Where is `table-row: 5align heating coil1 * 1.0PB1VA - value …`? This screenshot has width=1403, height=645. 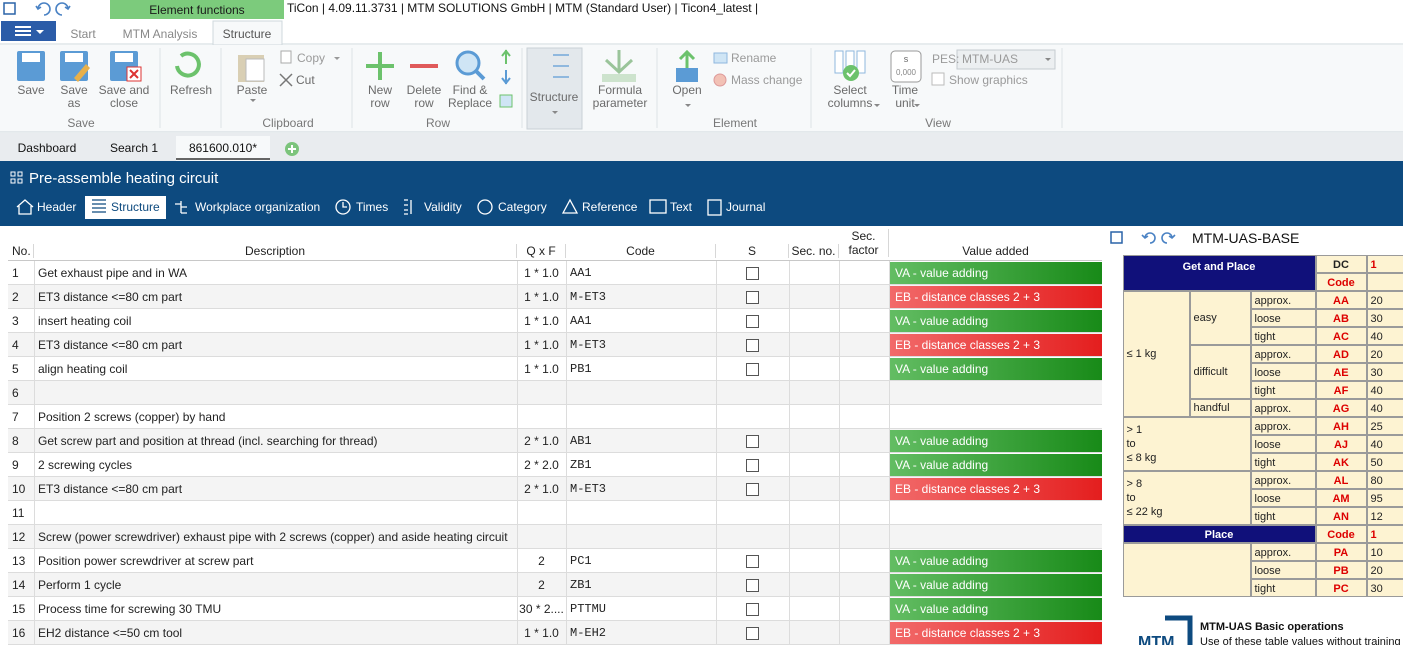
table-row: 5align heating coil1 * 1.0PB1VA - value … is located at coordinates (555, 369).